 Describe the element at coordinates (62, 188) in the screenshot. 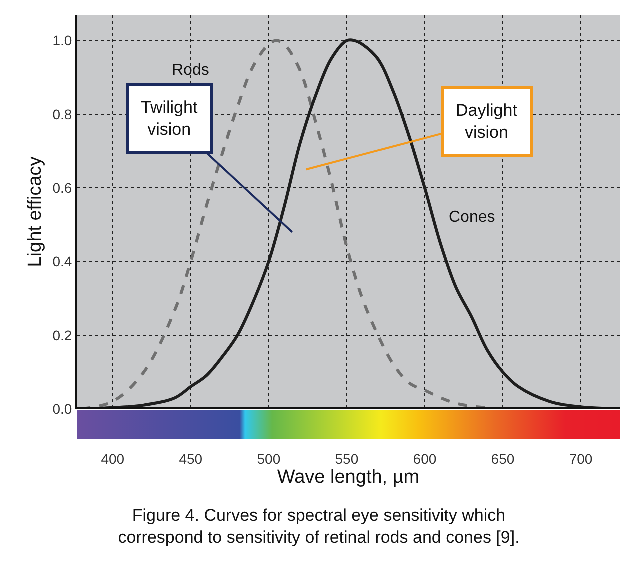

I see `y-tick-label: 0.6` at that location.